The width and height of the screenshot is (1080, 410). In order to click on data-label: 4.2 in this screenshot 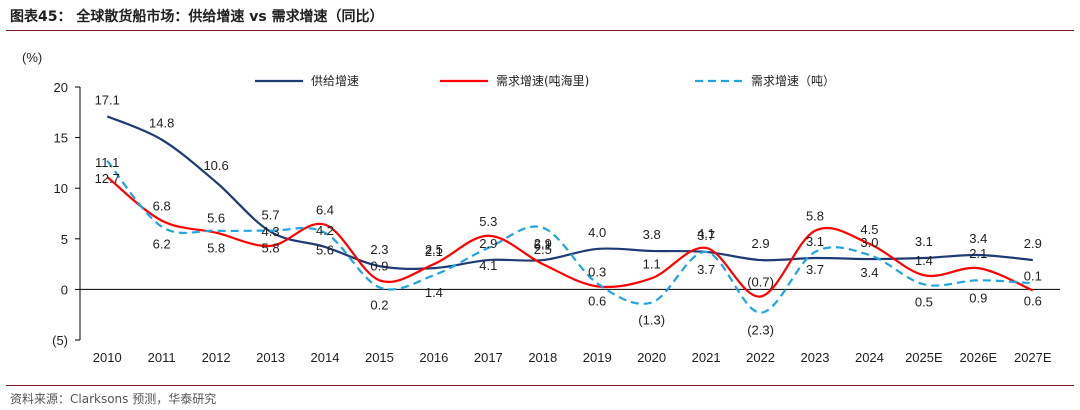, I will do `click(325, 230)`.